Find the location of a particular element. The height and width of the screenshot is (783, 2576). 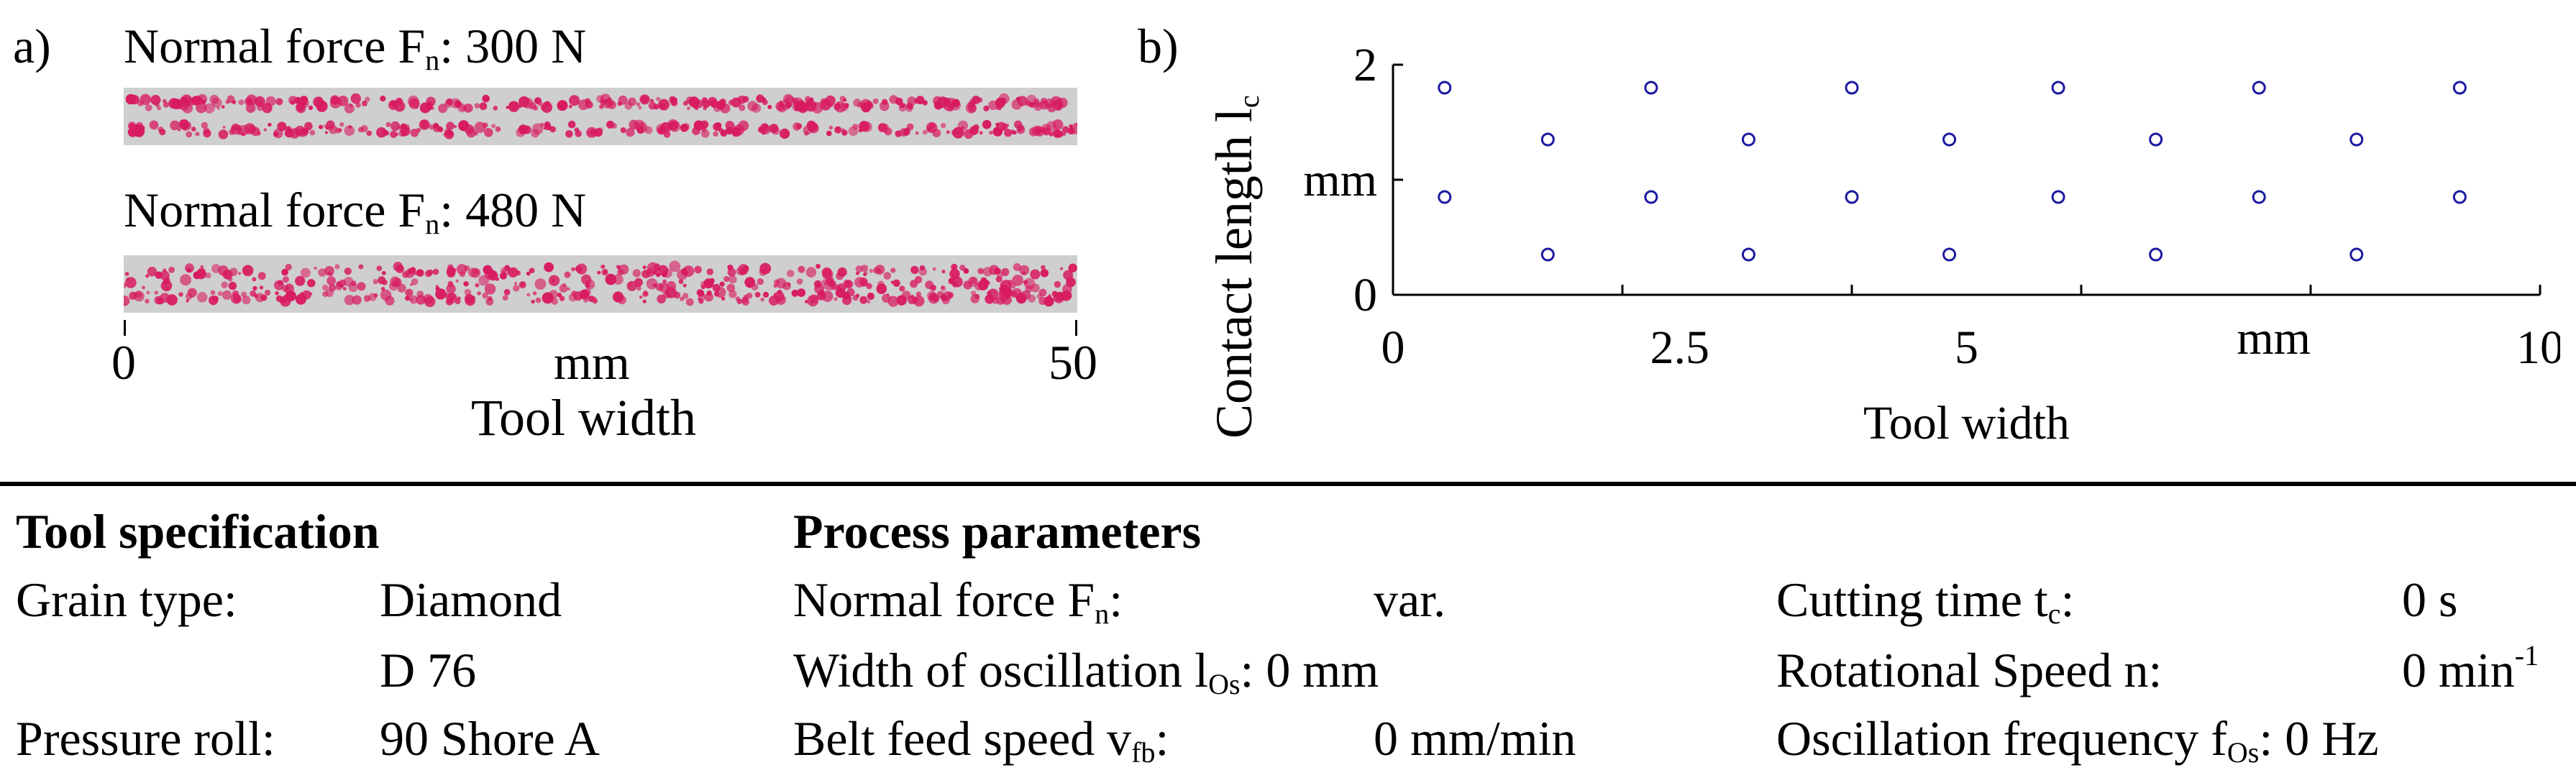

strip1-title-sub: n is located at coordinates (432, 60).